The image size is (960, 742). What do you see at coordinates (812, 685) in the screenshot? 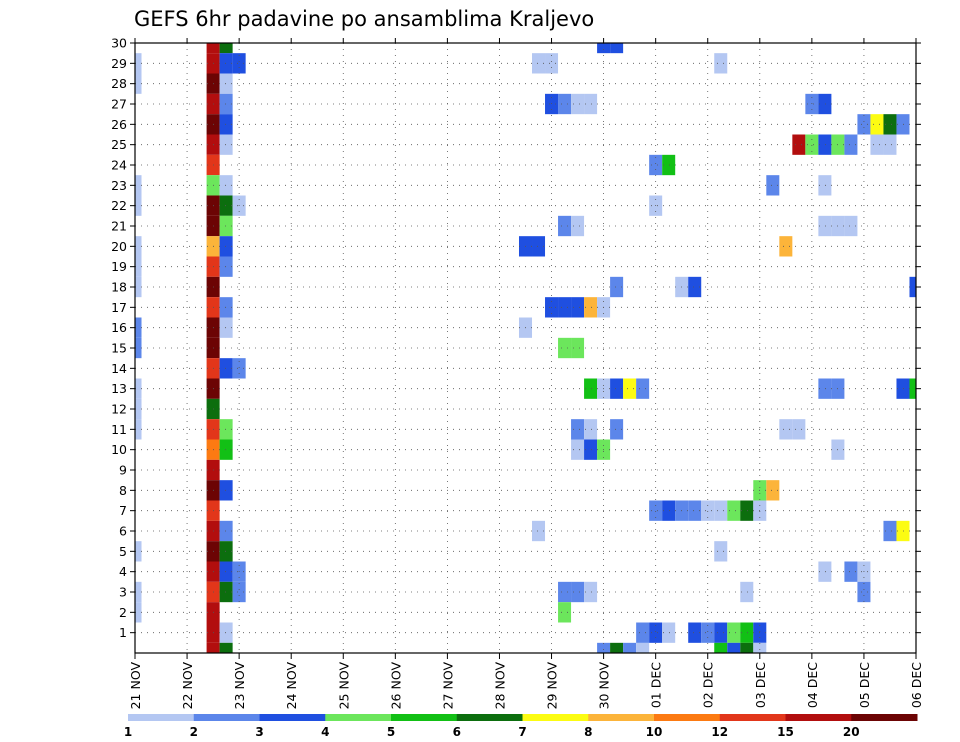
I see `x-tick-label: 04 DEC` at bounding box center [812, 685].